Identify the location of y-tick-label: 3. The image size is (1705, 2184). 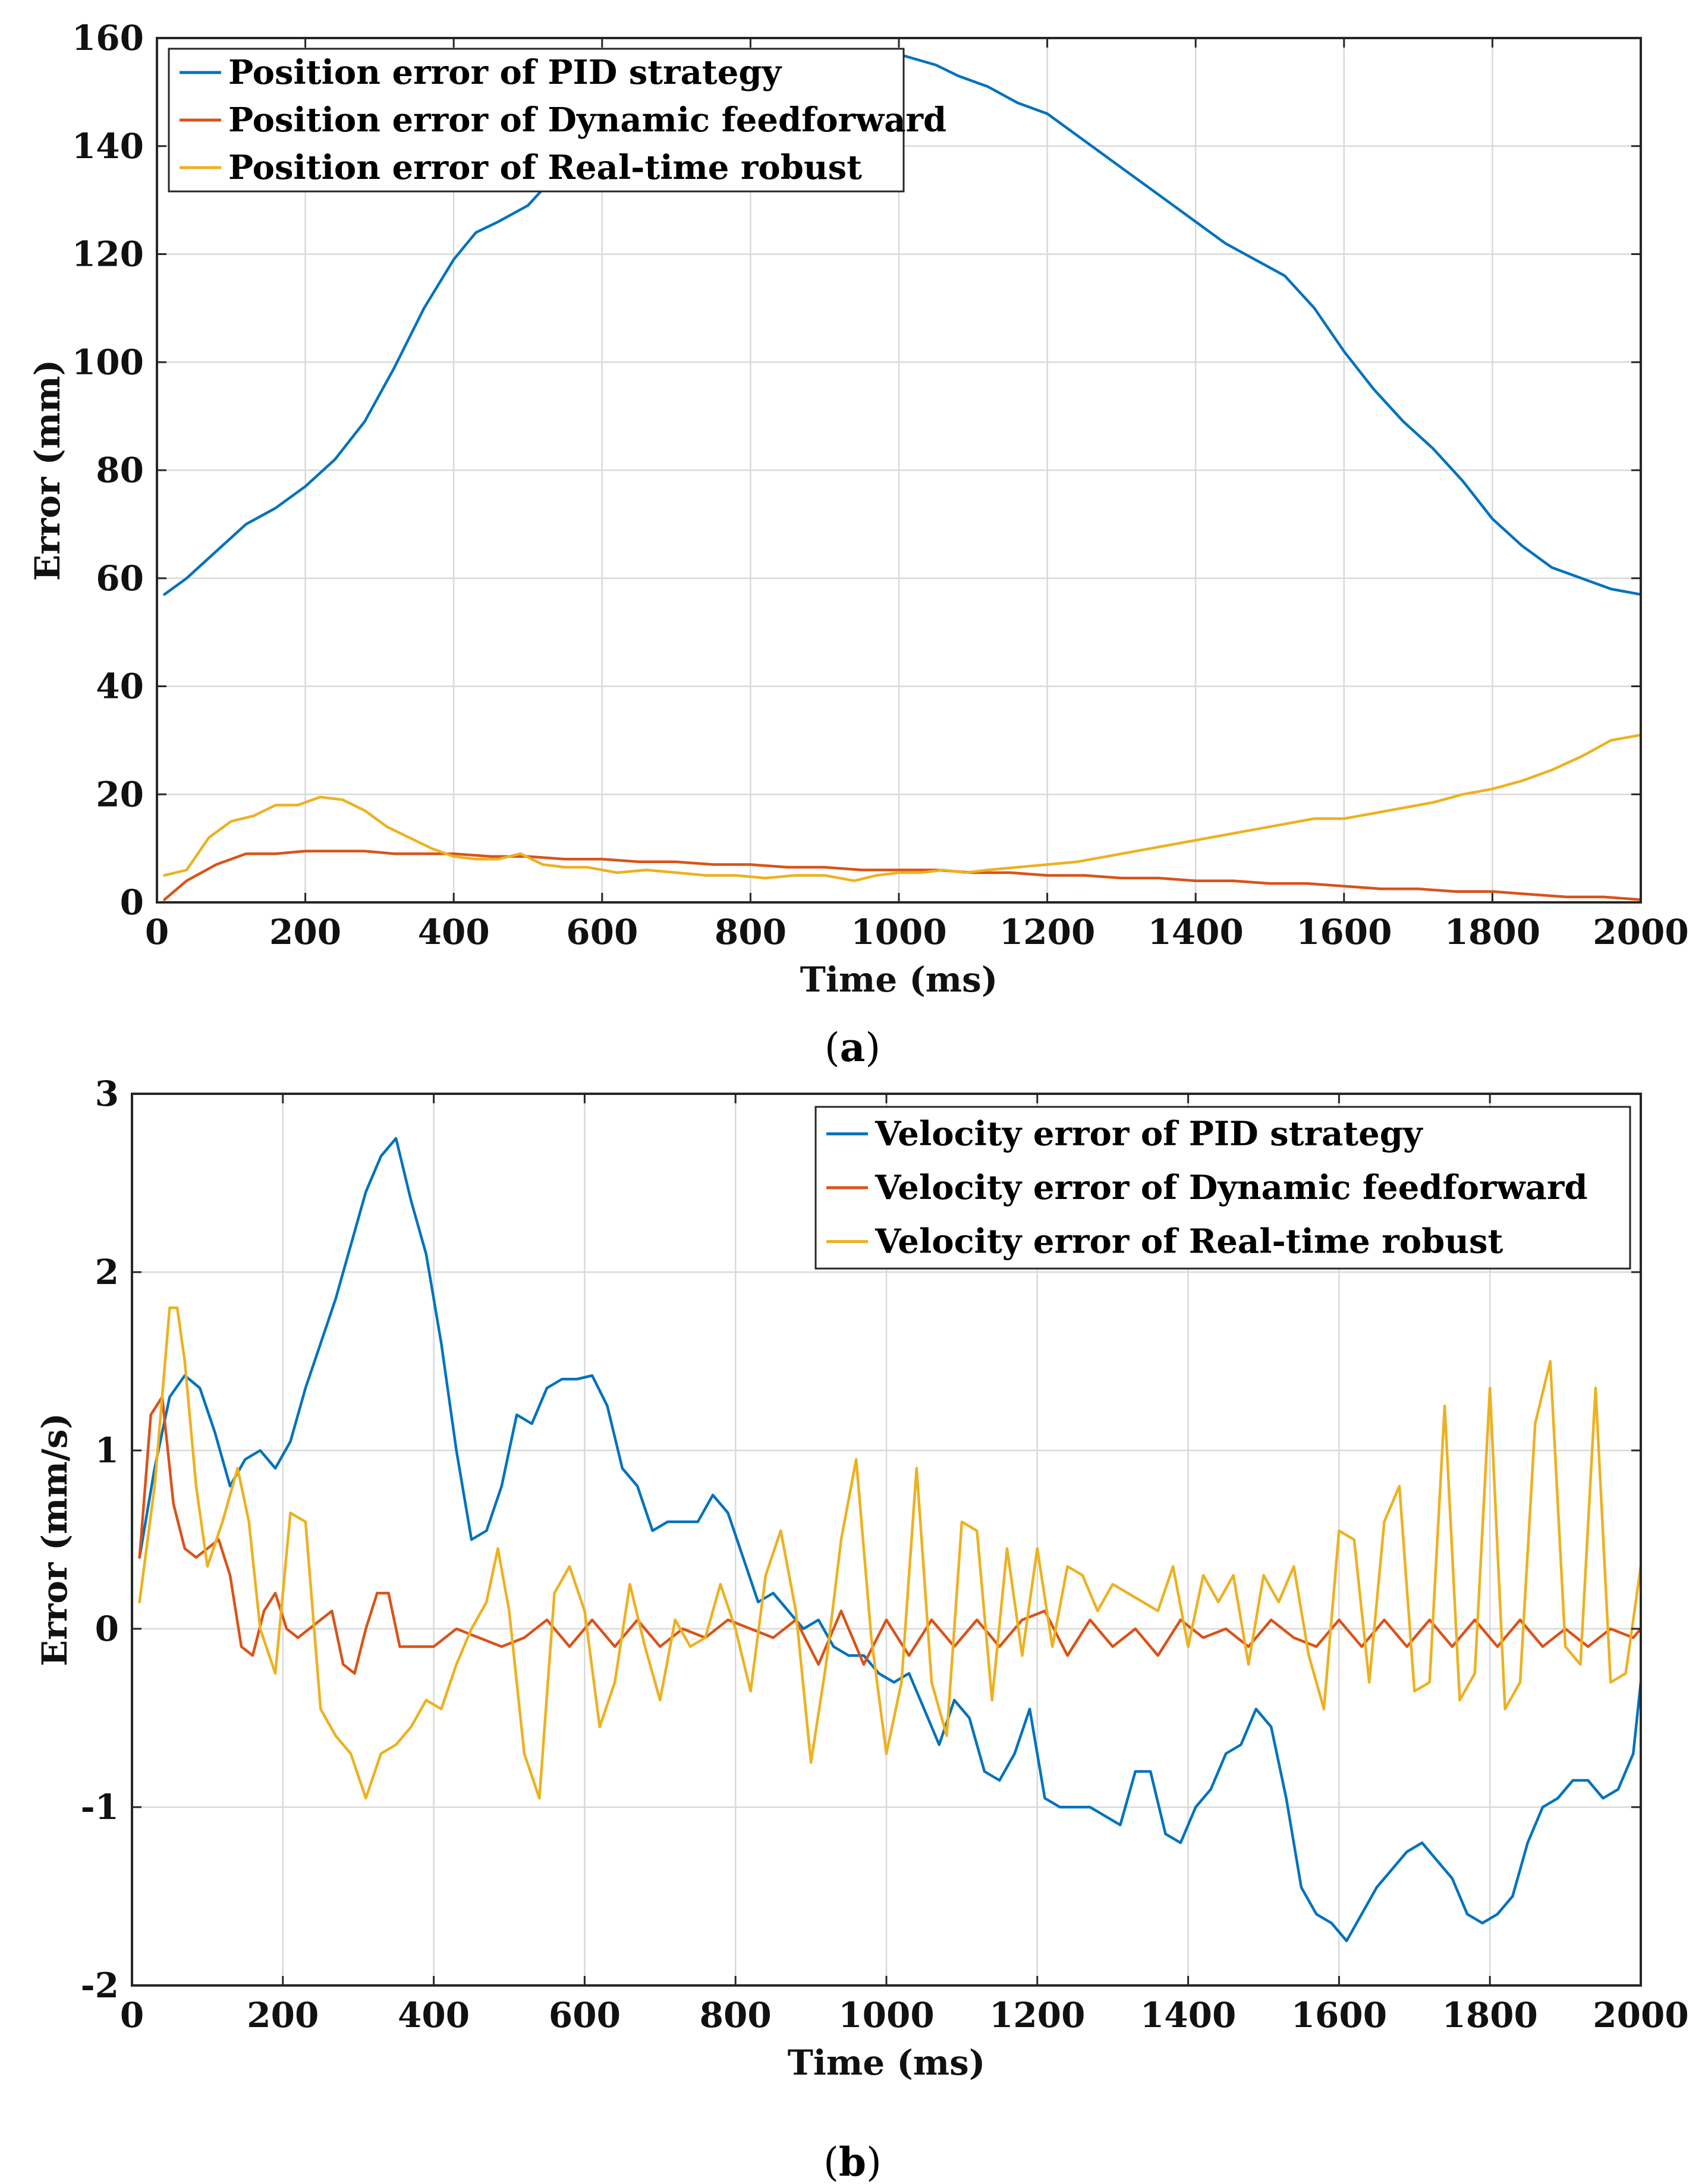
(107, 1094).